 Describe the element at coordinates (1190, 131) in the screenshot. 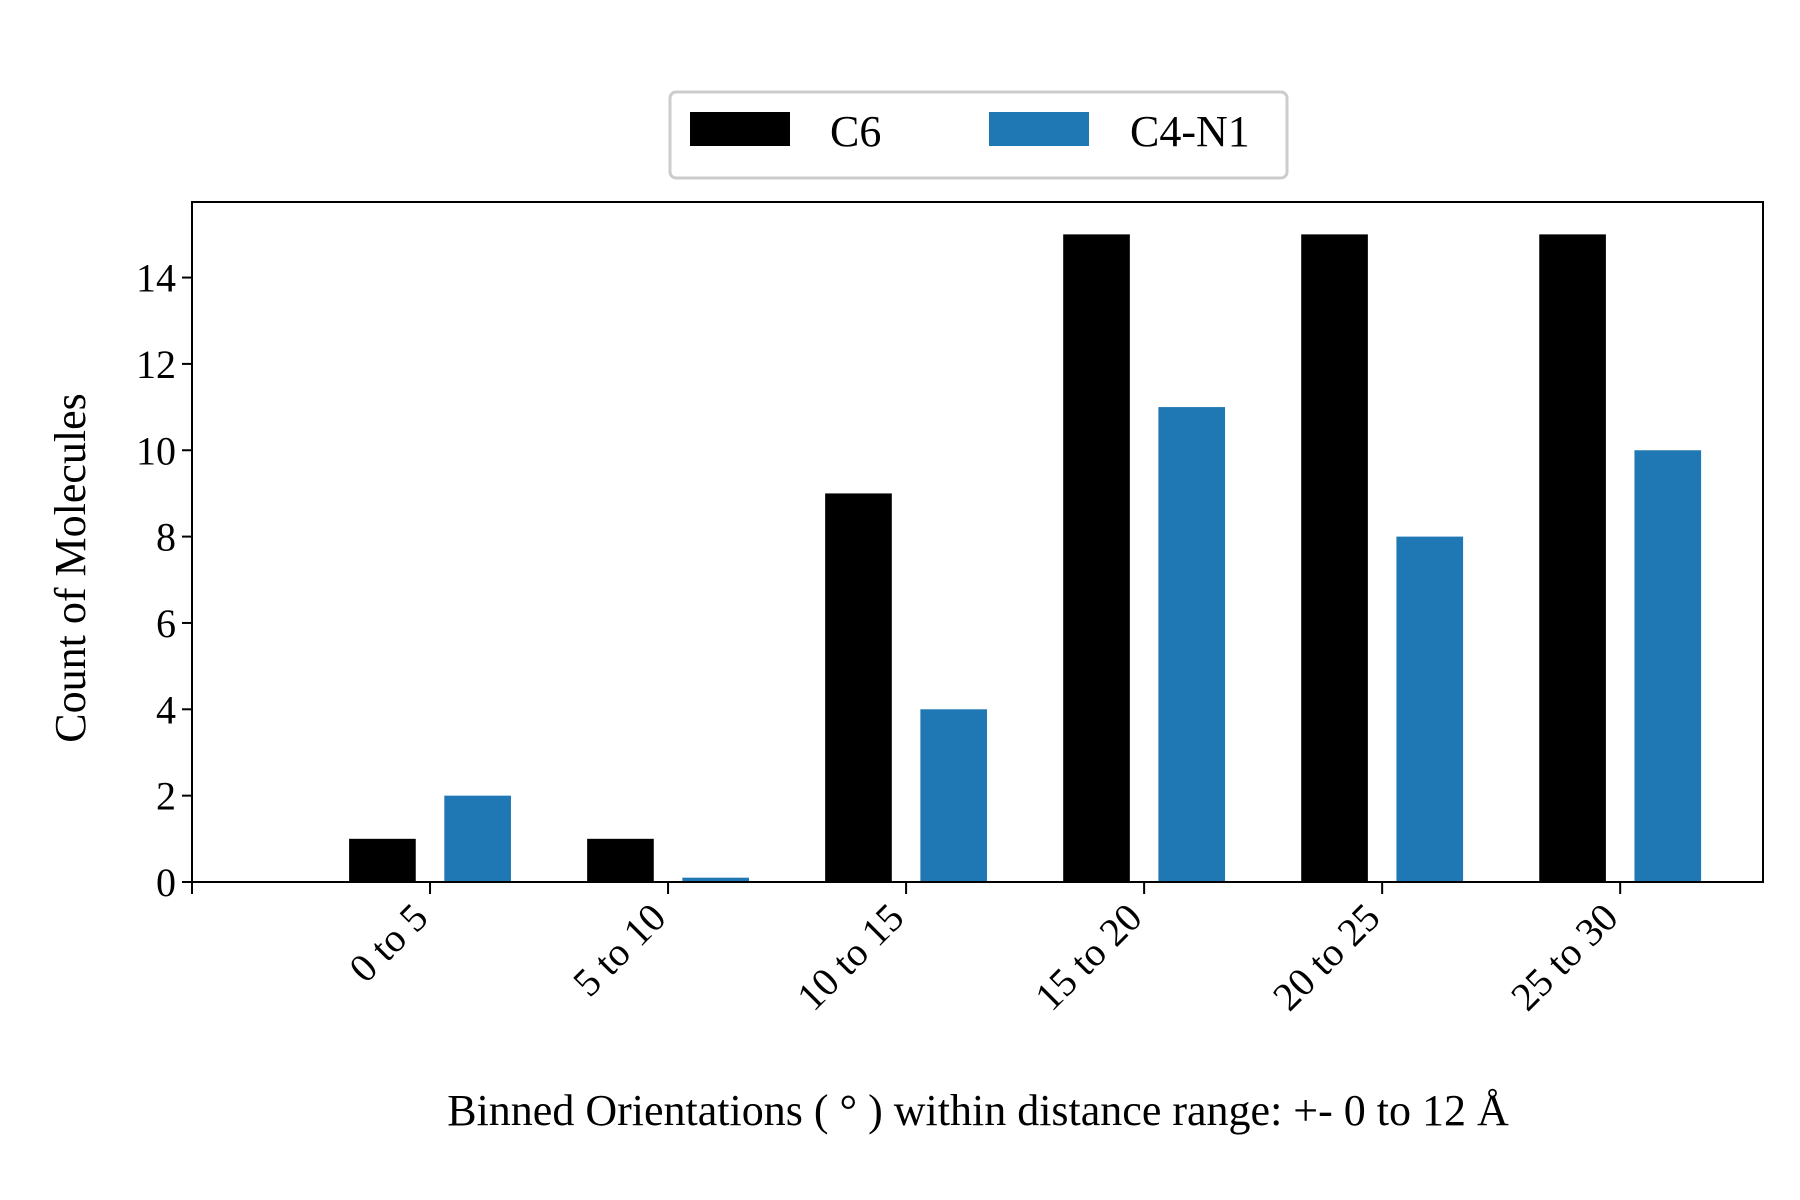

I see `legend-label-c4-n1: C4-N1` at that location.